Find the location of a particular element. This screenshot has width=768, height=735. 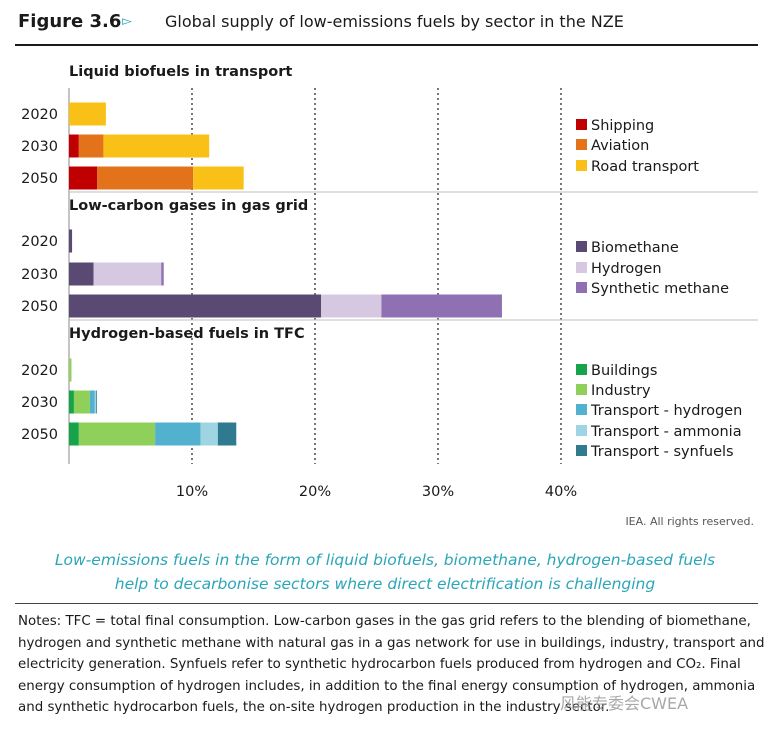

panel-title: Hydrogen-based fuels in TFC is located at coordinates (187, 334).